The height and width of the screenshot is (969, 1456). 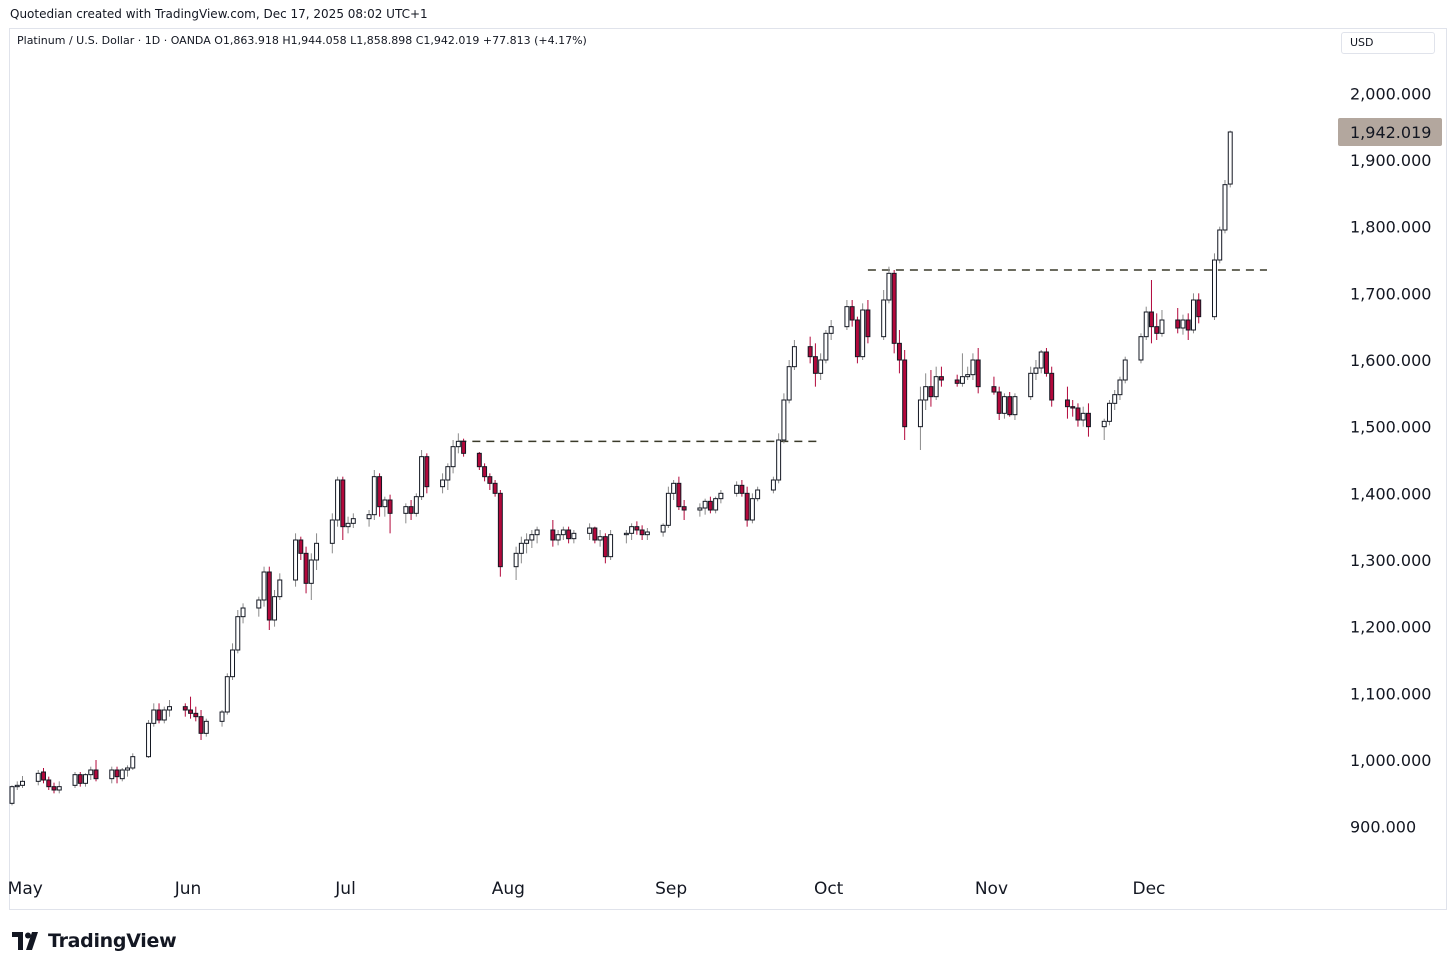 I want to click on tradingview-brand: TradingView, so click(x=94, y=941).